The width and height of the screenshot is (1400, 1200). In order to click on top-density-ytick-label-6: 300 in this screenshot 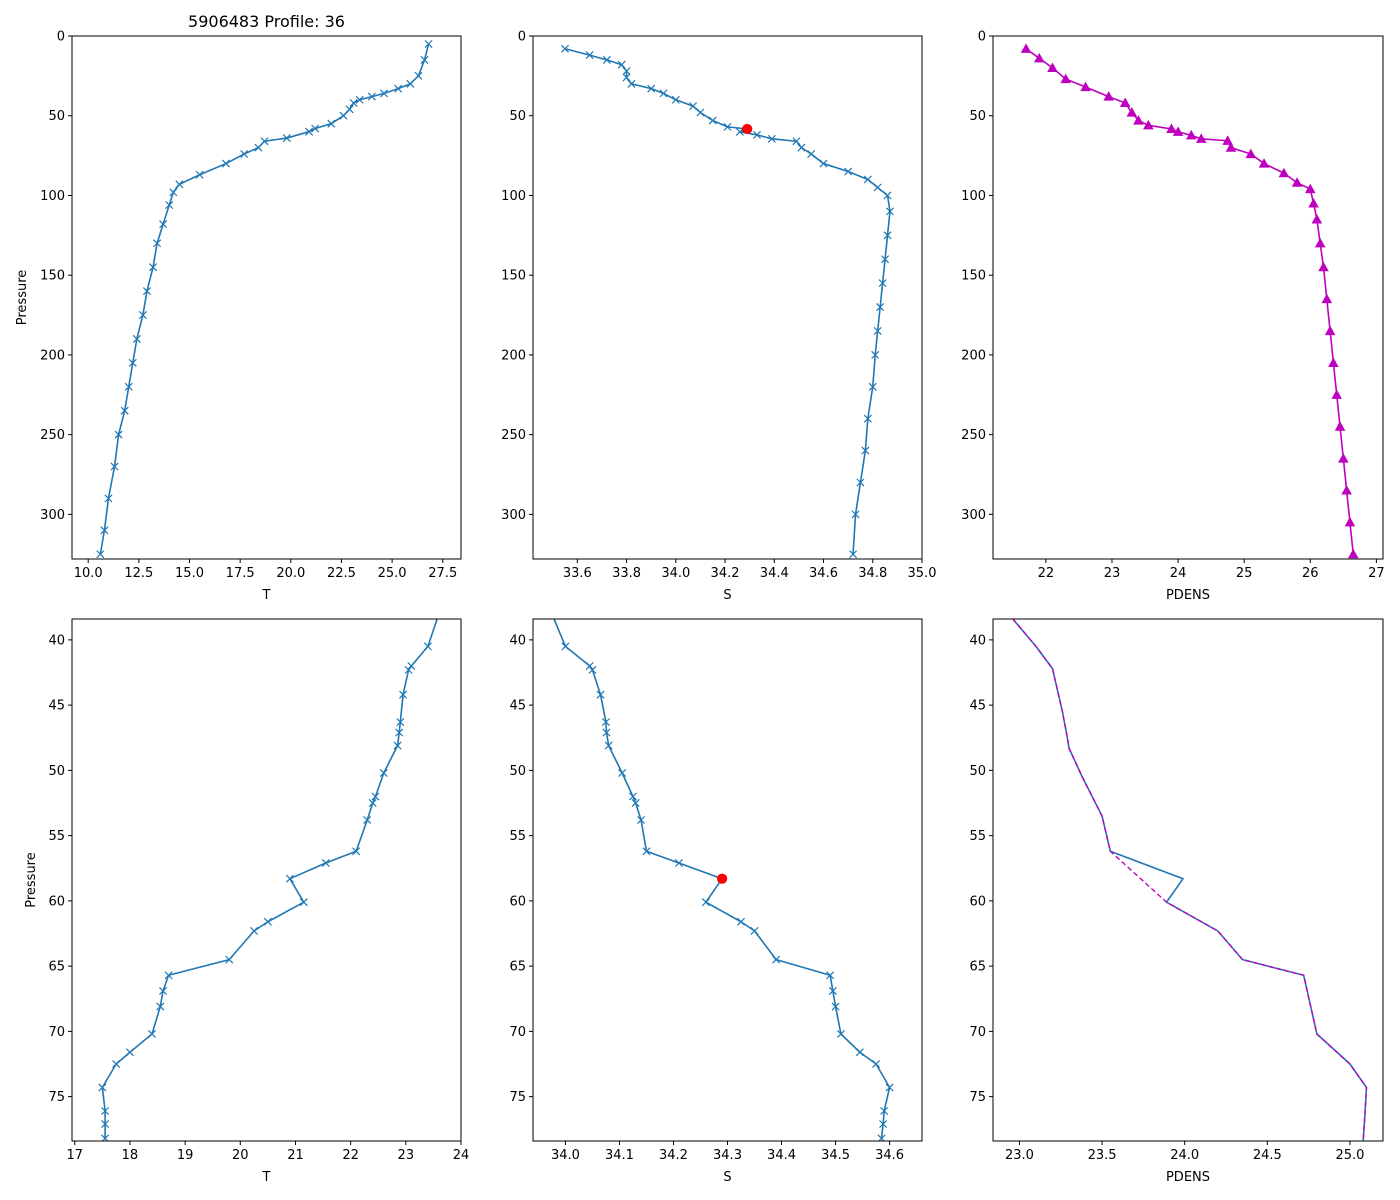, I will do `click(973, 515)`.